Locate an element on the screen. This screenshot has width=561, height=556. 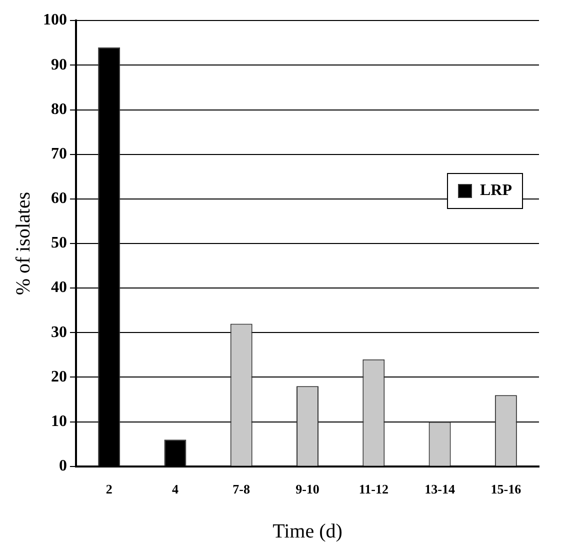
legend-label: LRP is located at coordinates (496, 191).